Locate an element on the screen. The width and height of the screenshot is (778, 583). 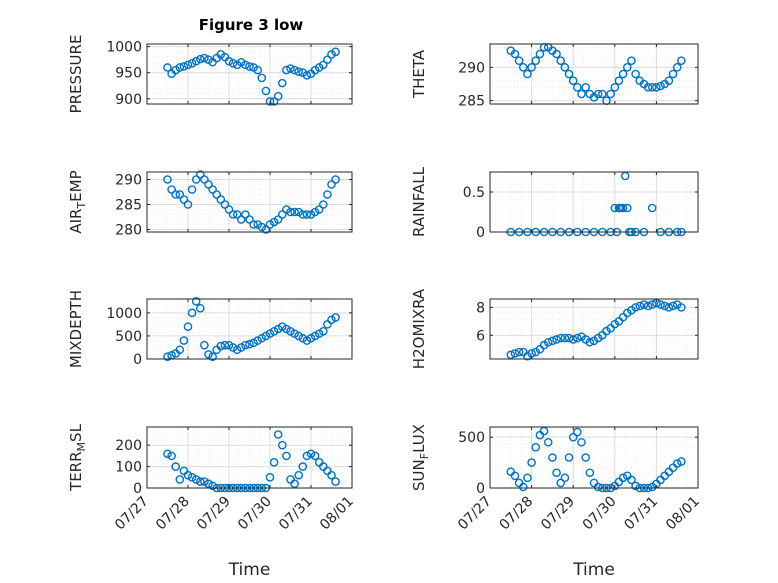
y-axis-label: H2OMIXRA is located at coordinates (419, 328).